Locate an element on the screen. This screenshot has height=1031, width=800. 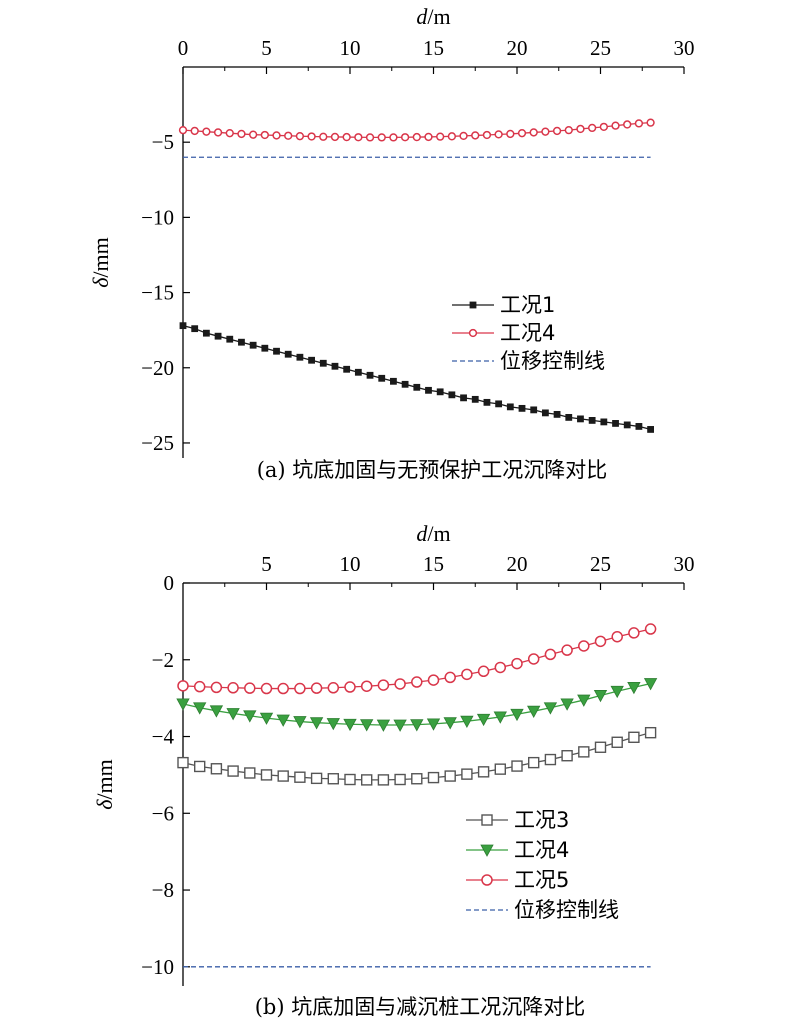
chart-caption: (a) 坑底加固与无预保护工况沉降对比 is located at coordinates (432, 470).